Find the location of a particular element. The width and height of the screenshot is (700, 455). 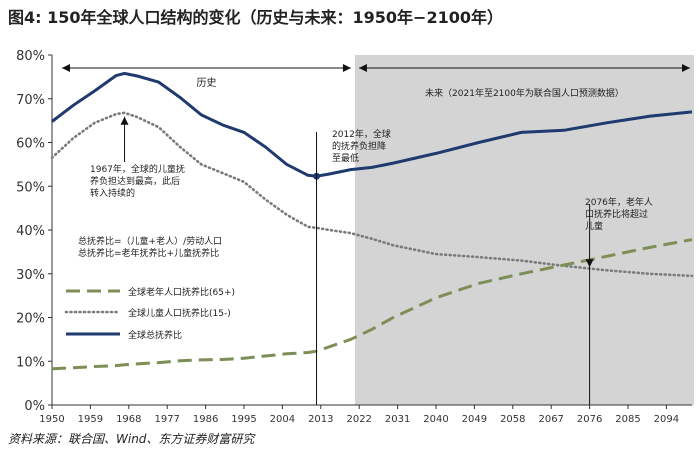

annotation-2076-text: 2076年，老年人 is located at coordinates (619, 202).